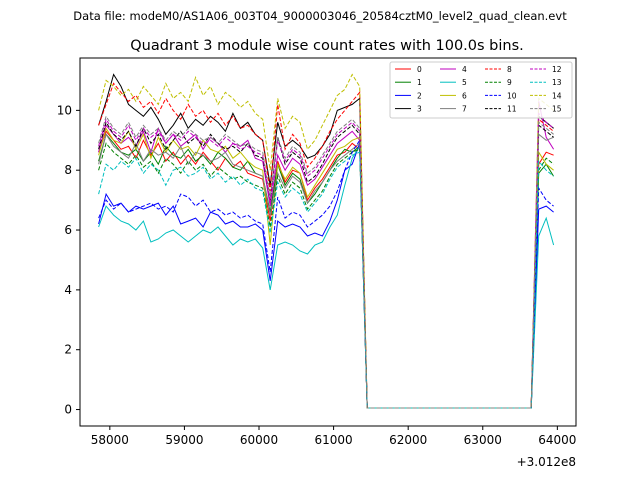 The image size is (640, 480). What do you see at coordinates (464, 69) in the screenshot?
I see `legend-label-4: 4` at bounding box center [464, 69].